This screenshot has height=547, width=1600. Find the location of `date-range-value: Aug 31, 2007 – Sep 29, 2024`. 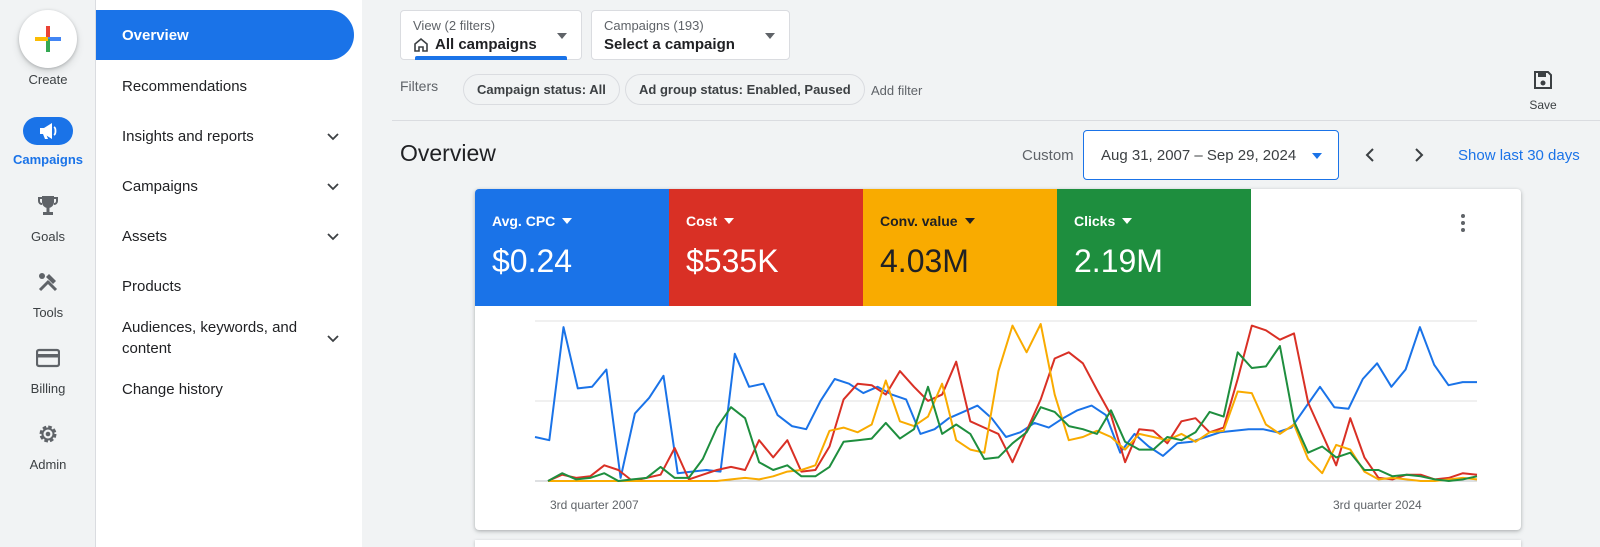

date-range-value: Aug 31, 2007 – Sep 29, 2024 is located at coordinates (1199, 155).